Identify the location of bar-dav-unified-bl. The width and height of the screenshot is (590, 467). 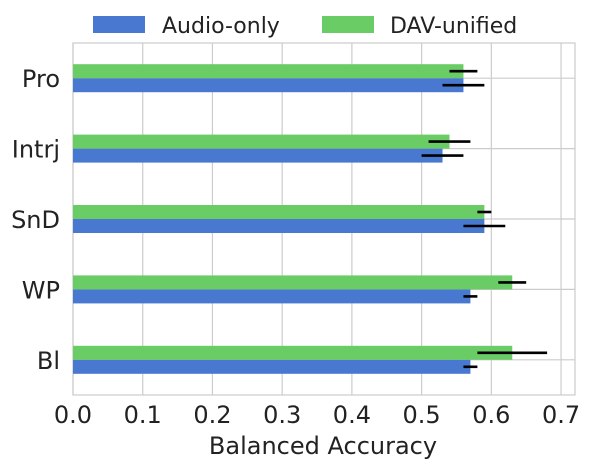
(293, 352).